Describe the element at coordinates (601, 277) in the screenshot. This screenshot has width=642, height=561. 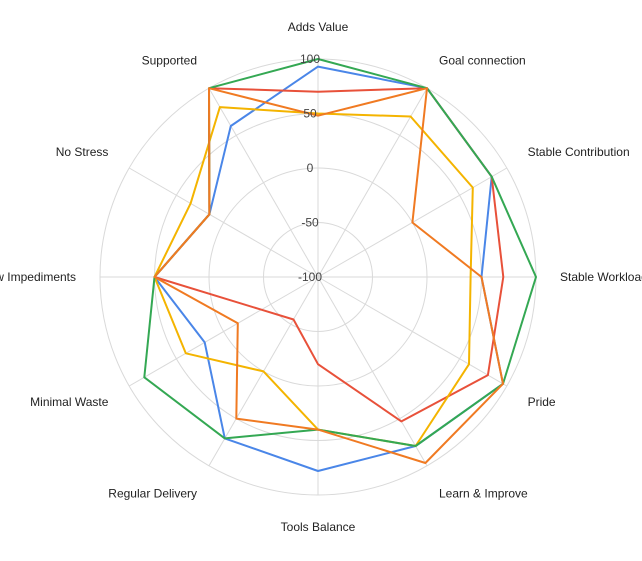
I see `axis-label-3: Stable Workload` at that location.